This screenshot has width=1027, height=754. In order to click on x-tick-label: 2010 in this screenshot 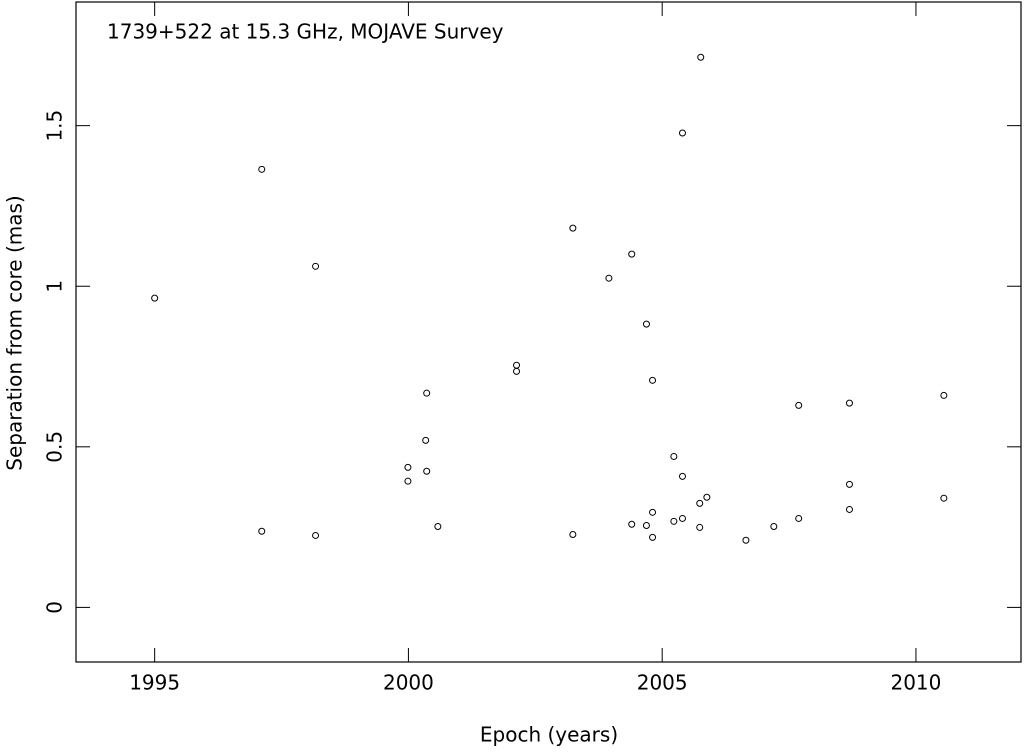, I will do `click(915, 683)`.